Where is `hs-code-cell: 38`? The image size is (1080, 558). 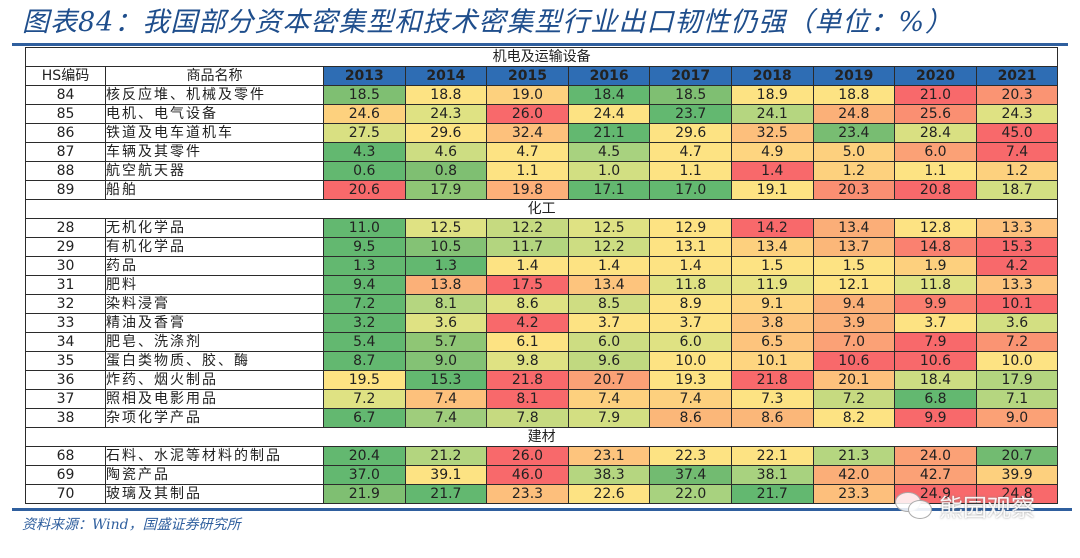
hs-code-cell: 38 is located at coordinates (65, 418).